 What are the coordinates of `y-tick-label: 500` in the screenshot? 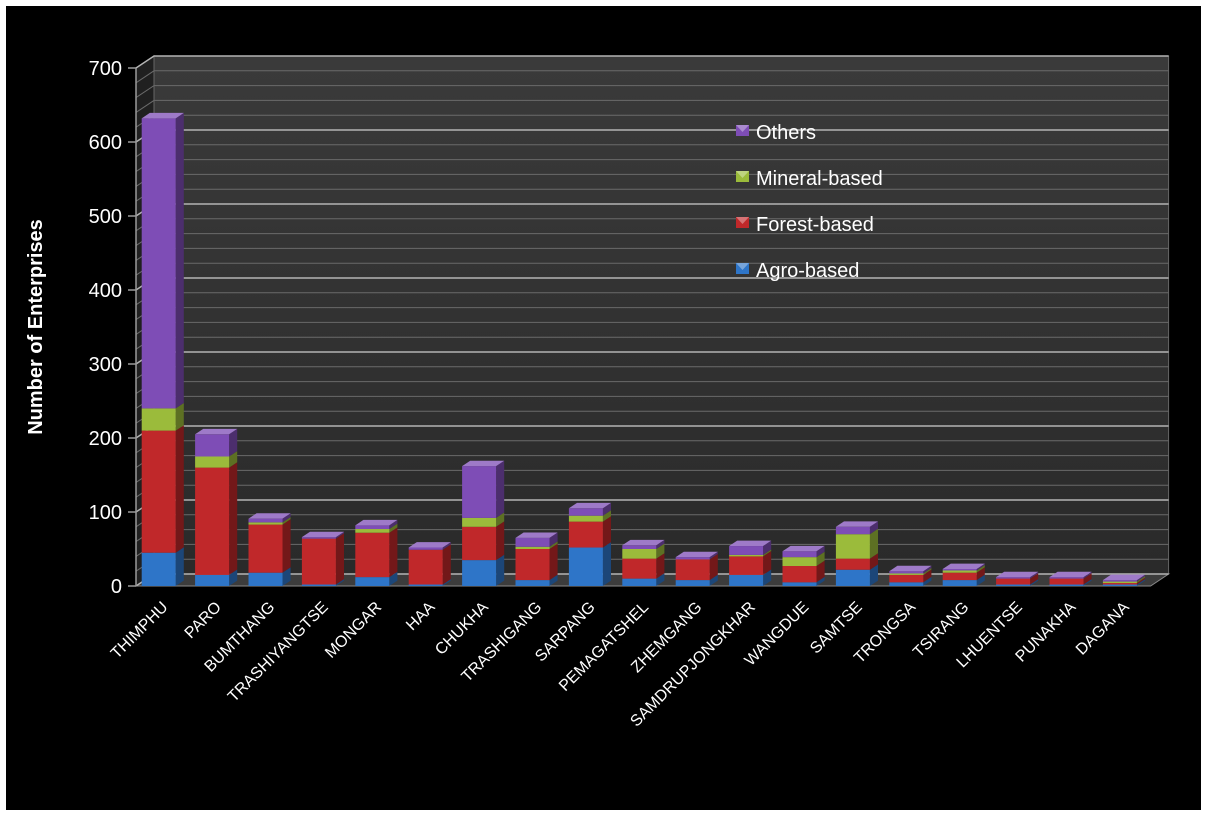 It's located at (105, 217).